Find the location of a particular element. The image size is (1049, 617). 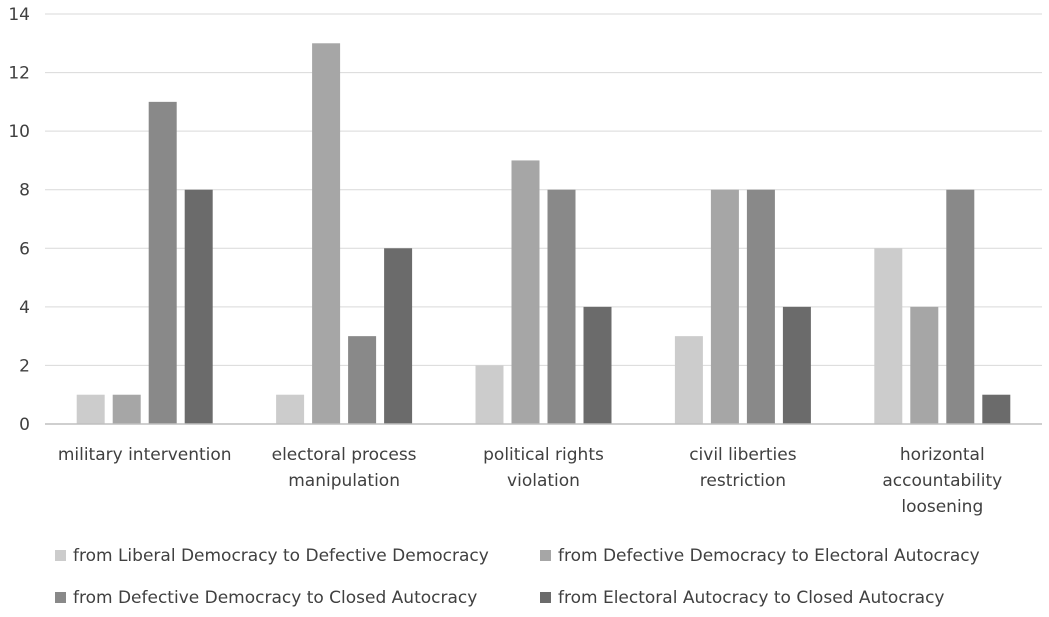

x-category-label: manipulation is located at coordinates (344, 481).